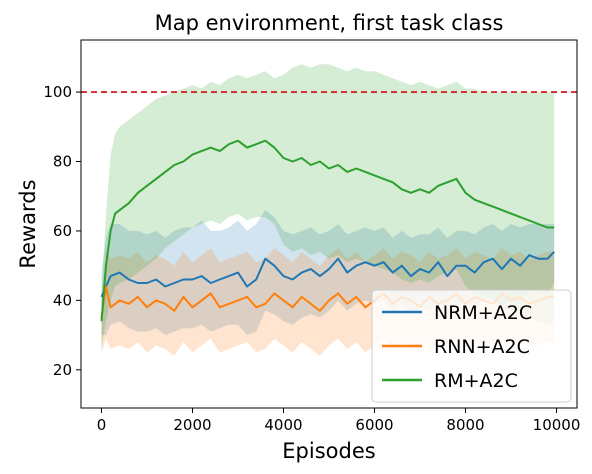 The height and width of the screenshot is (474, 592). Describe the element at coordinates (283, 425) in the screenshot. I see `x-tick-label: 4000` at that location.